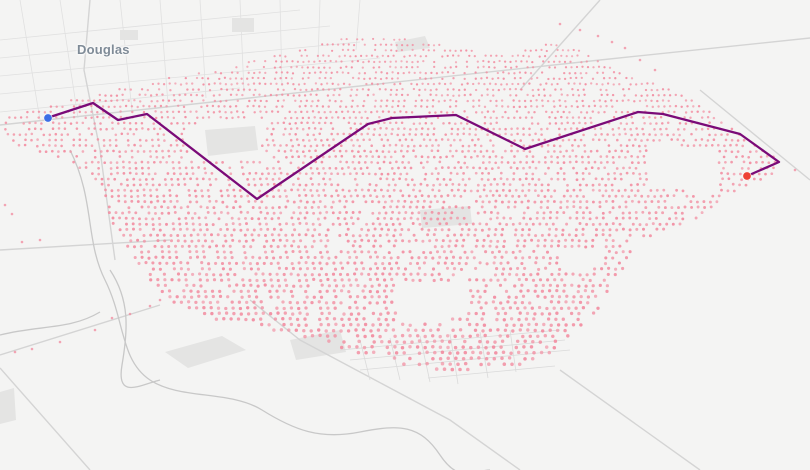 The height and width of the screenshot is (470, 810). I want to click on start-marker-icon, so click(48, 118).